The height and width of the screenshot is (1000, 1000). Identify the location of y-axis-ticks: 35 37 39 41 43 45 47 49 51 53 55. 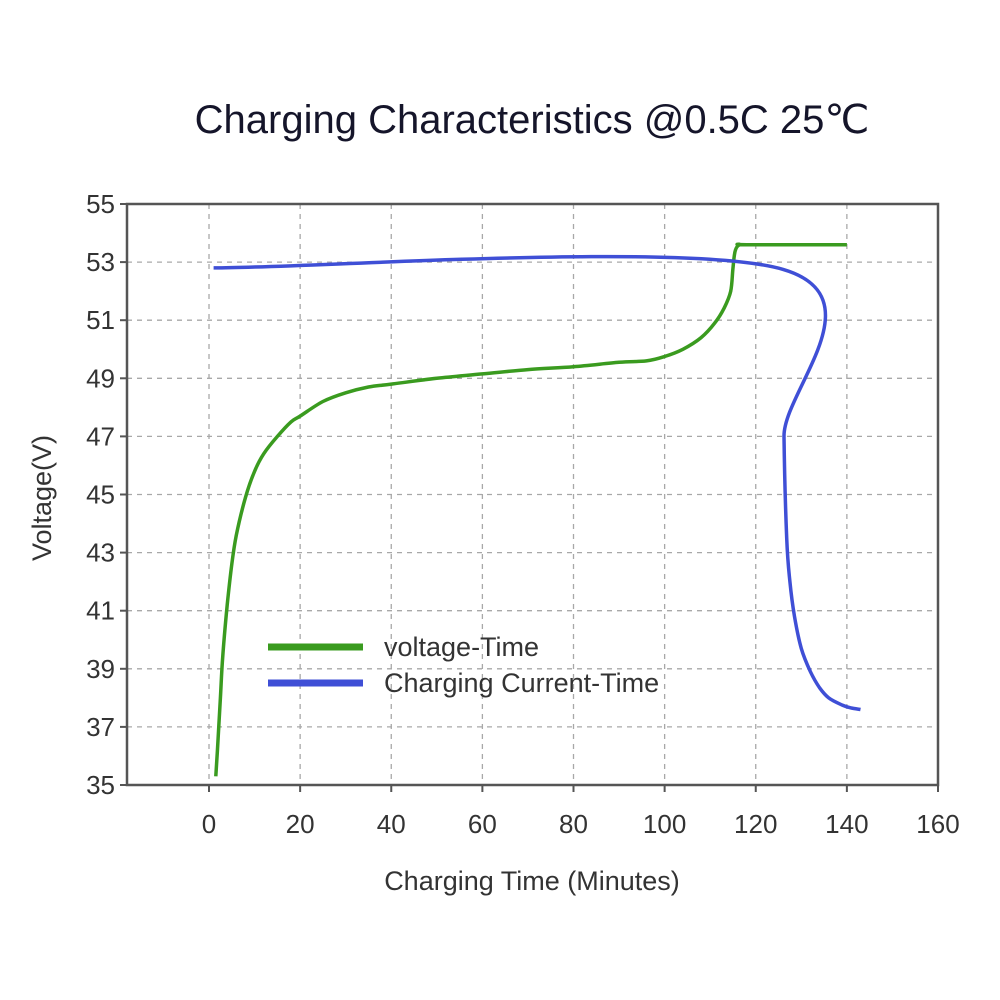
(106, 494).